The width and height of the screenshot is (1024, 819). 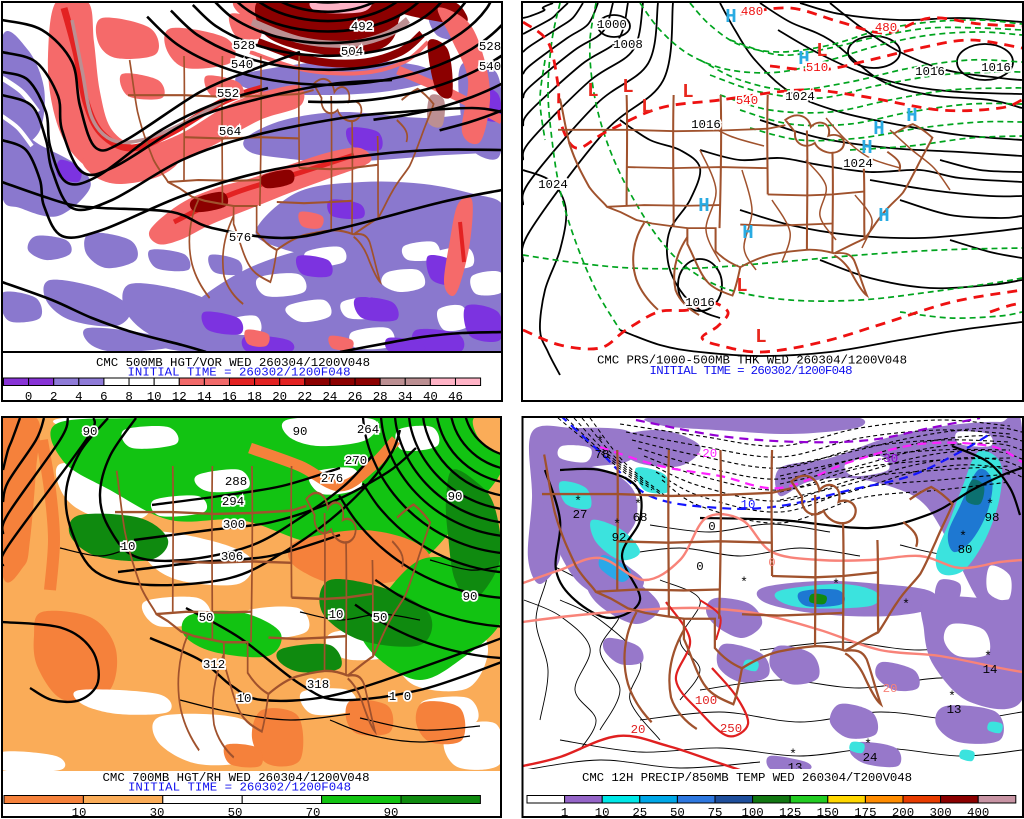 What do you see at coordinates (233, 363) in the screenshot?
I see `svg-text:CMC 500MB HGT/VOR WED 260304/1: CMC 500MB HGT/VOR WED 260304/1200V048` at bounding box center [233, 363].